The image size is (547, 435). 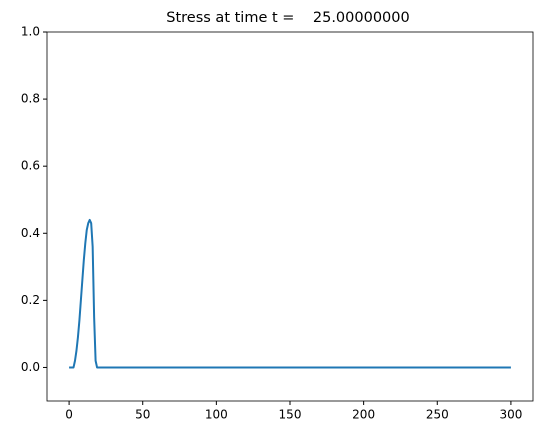 What do you see at coordinates (142, 415) in the screenshot?
I see `x-tick-label: 50` at bounding box center [142, 415].